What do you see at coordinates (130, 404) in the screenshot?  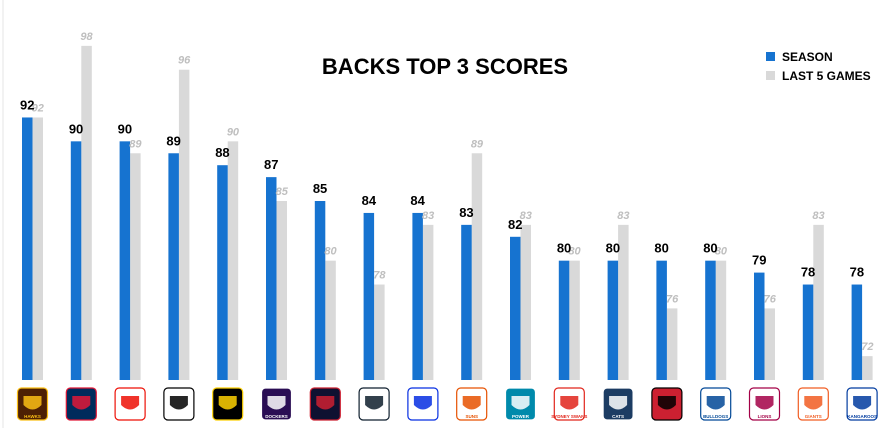 I see `saints-logo-icon` at bounding box center [130, 404].